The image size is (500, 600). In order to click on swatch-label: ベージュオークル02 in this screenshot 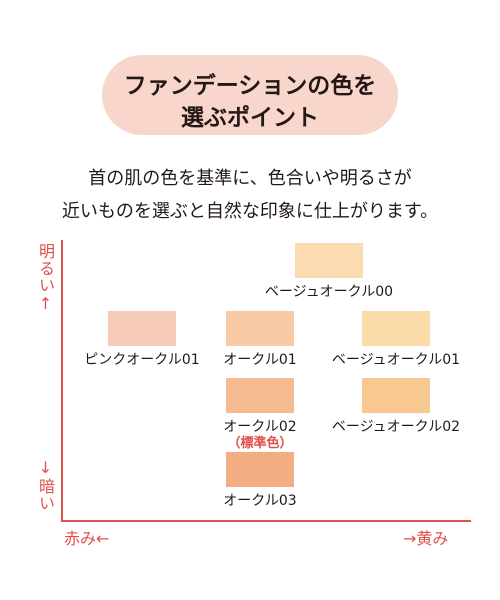, I will do `click(396, 427)`.